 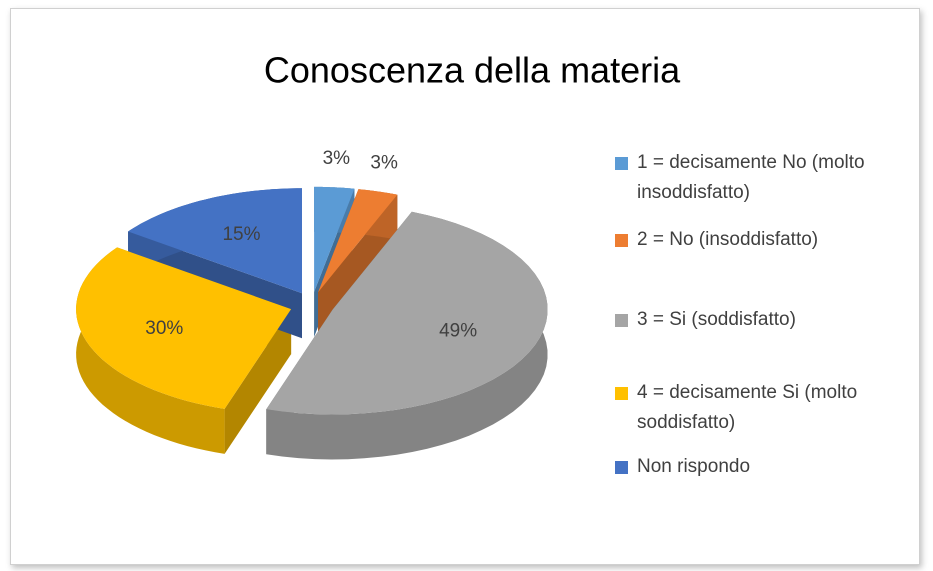 I want to click on legend-item: 2 = No (insoddisfatto), so click(x=760, y=240).